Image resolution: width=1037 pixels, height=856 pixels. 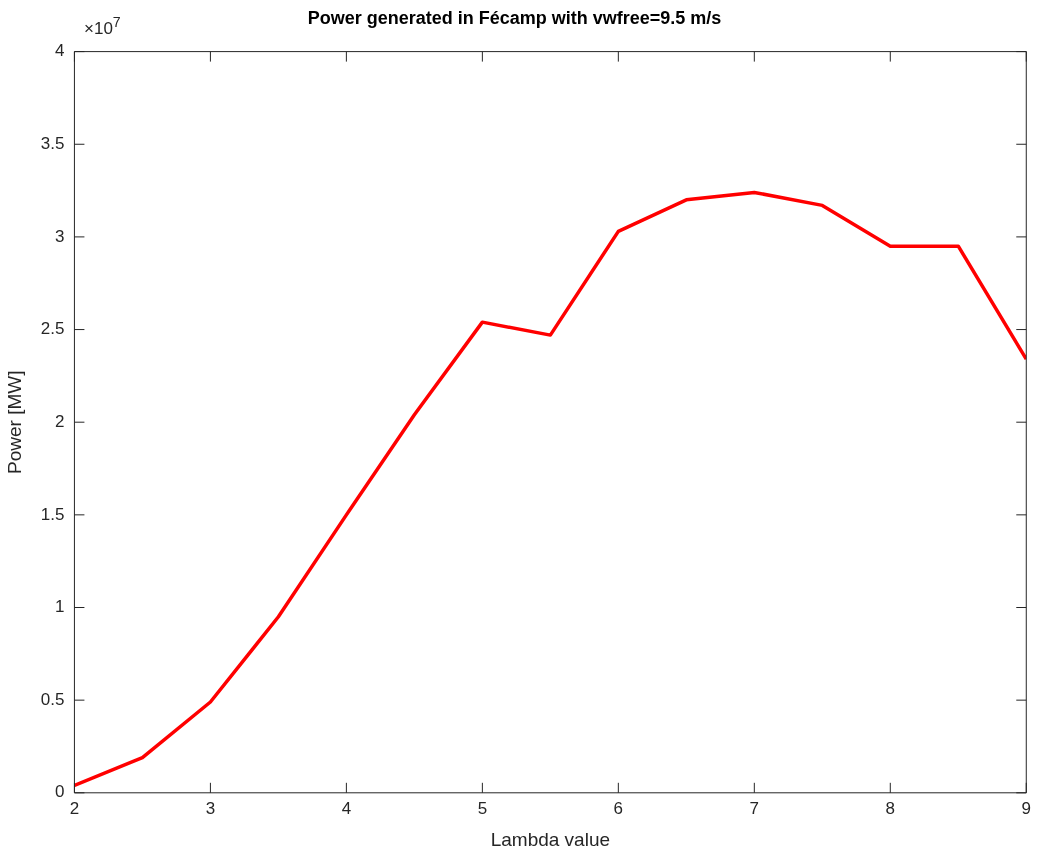 What do you see at coordinates (210, 808) in the screenshot?
I see `x-tick-label: 3` at bounding box center [210, 808].